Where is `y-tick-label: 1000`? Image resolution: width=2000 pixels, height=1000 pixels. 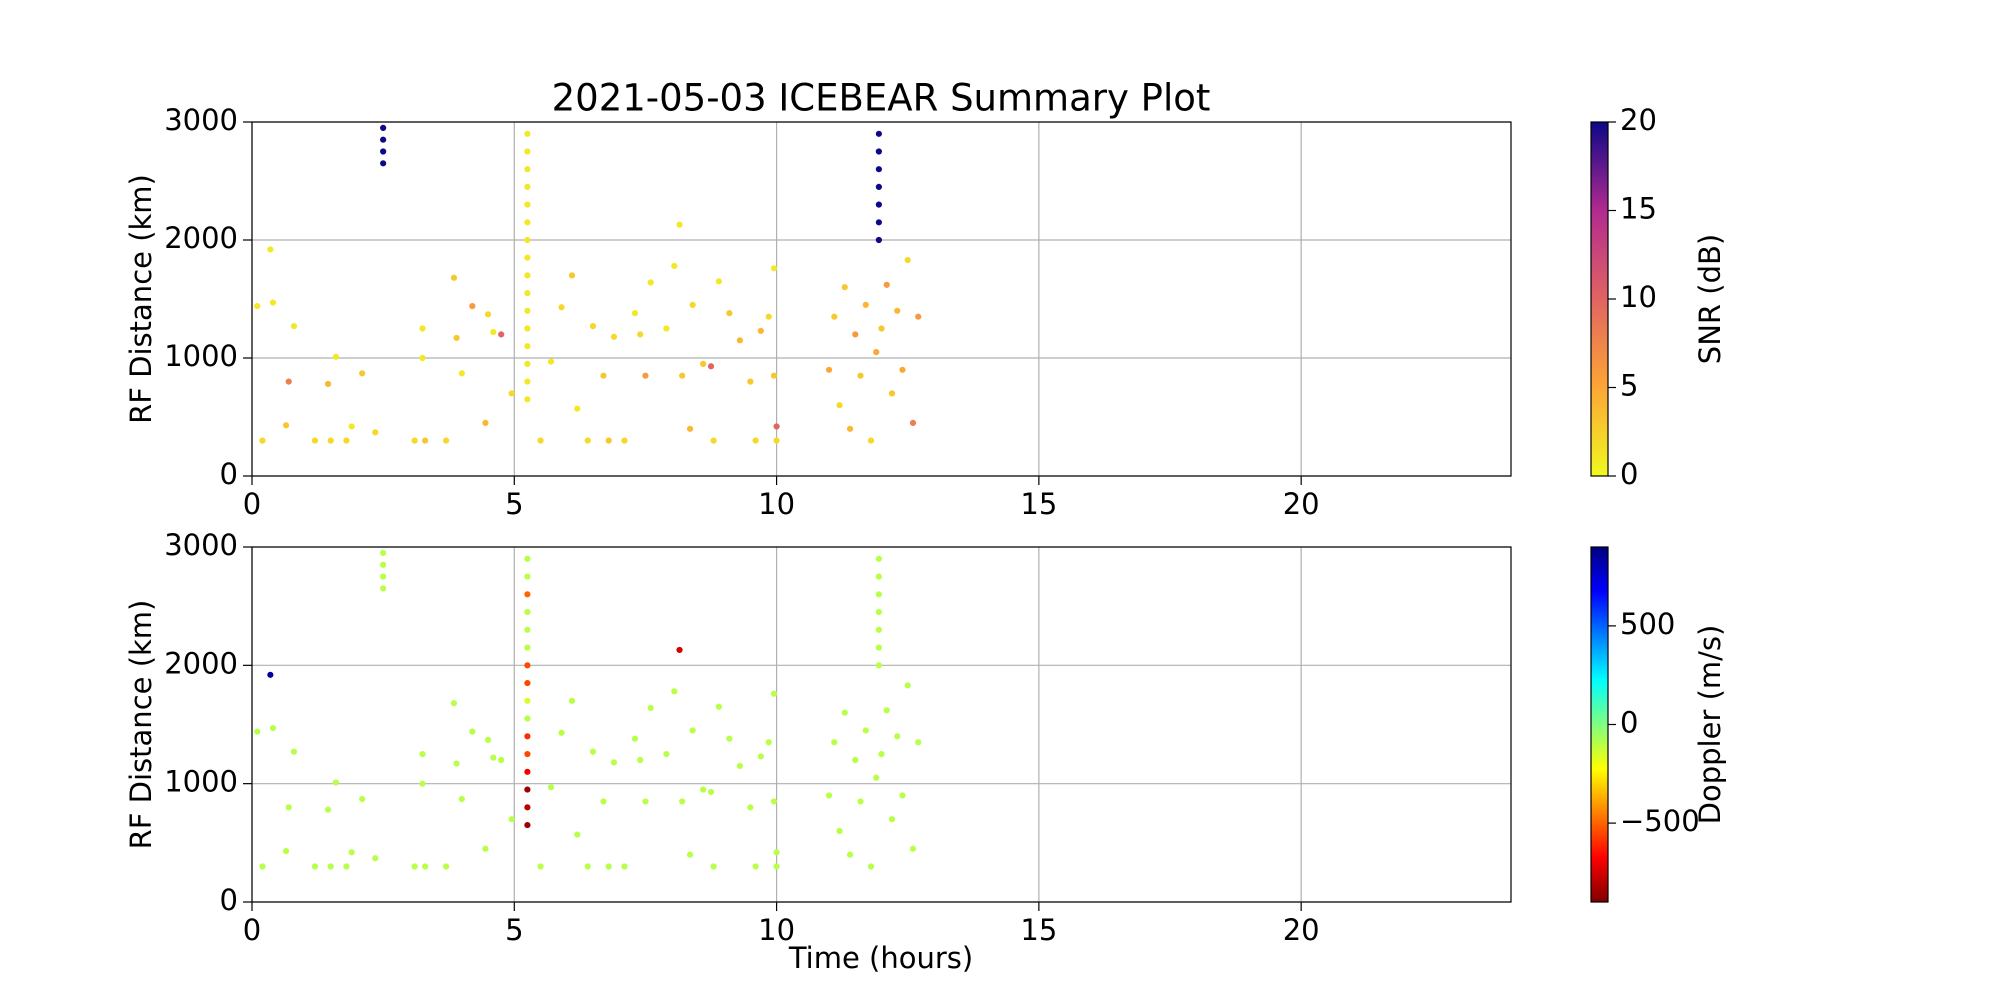
y-tick-label: 1000 is located at coordinates (201, 782).